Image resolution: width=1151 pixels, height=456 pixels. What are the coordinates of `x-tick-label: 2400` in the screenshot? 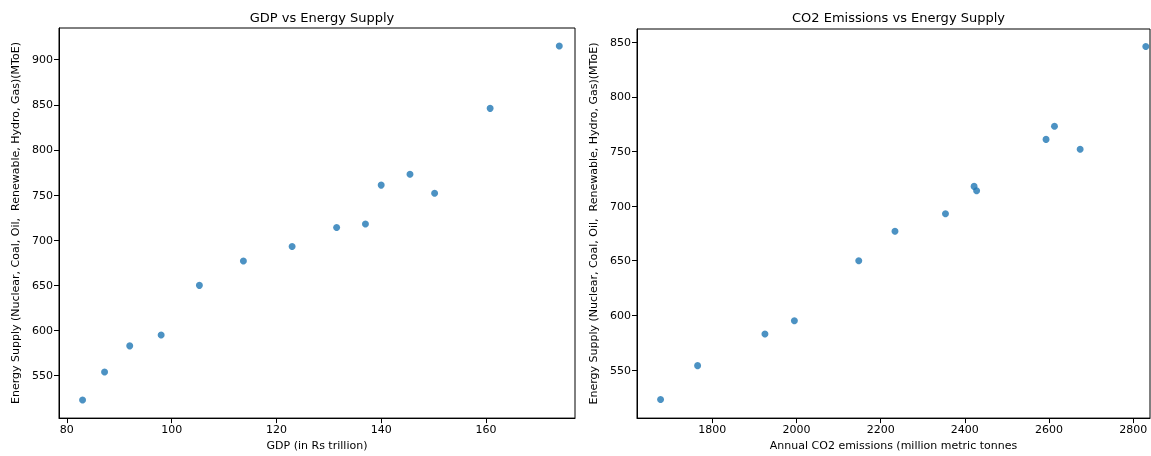 It's located at (964, 430).